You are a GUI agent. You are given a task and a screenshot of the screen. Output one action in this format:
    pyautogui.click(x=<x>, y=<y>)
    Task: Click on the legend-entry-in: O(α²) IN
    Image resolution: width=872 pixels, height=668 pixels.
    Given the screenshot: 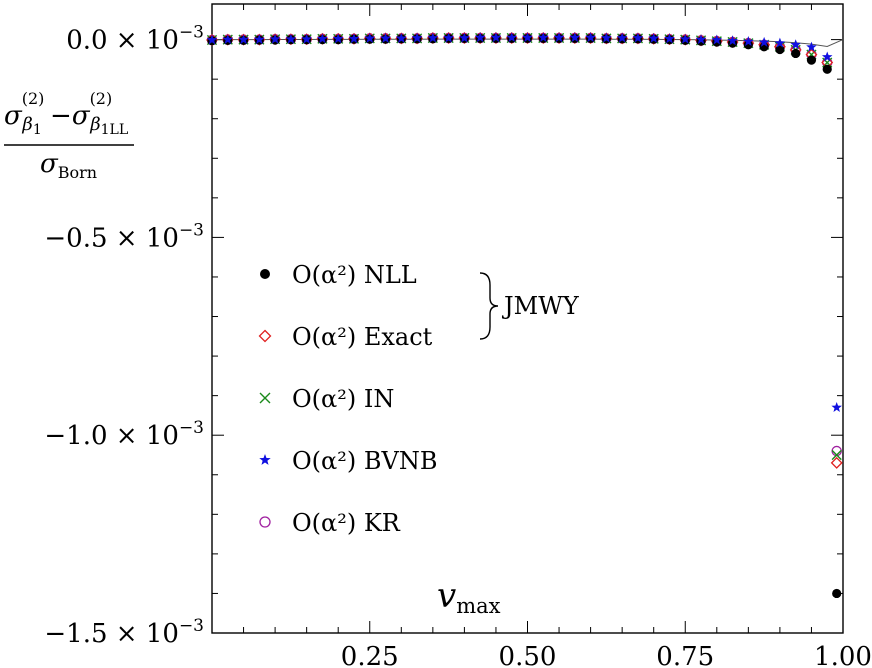 What is the action you would take?
    pyautogui.click(x=343, y=399)
    